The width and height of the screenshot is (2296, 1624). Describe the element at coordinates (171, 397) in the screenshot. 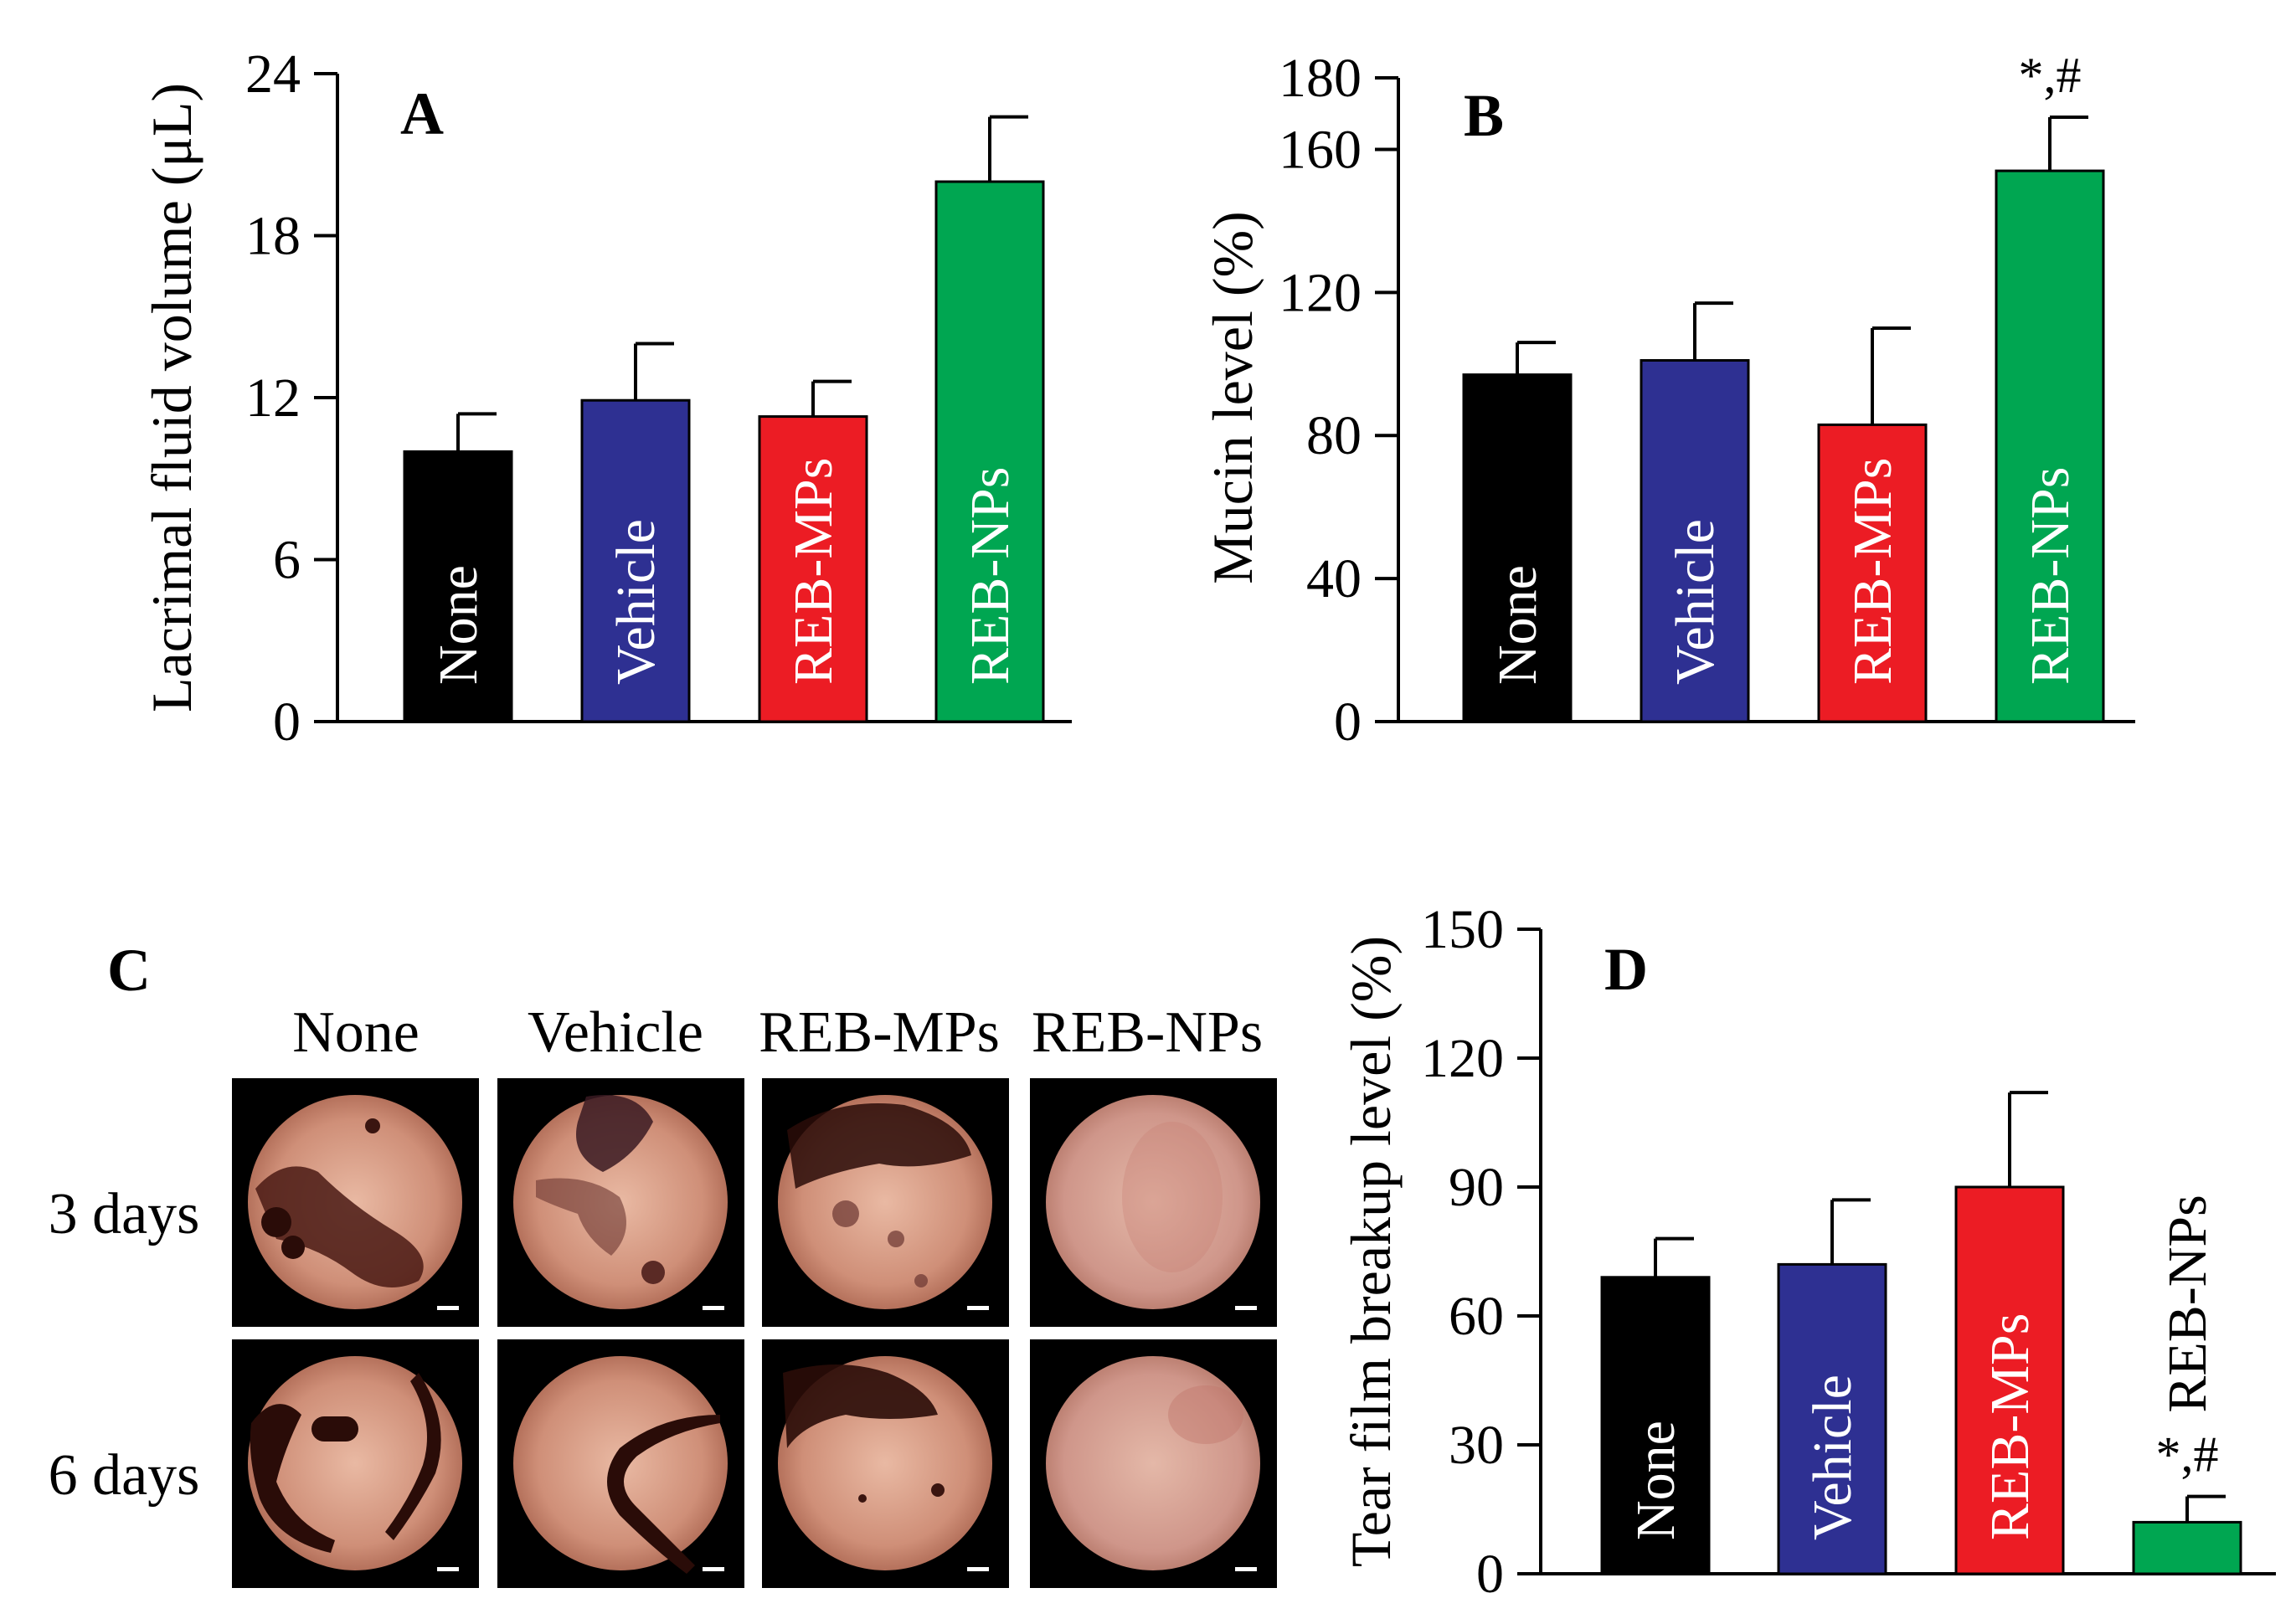

I see `y-axis-title-a: Lacrimal fluid volume (μL)` at that location.